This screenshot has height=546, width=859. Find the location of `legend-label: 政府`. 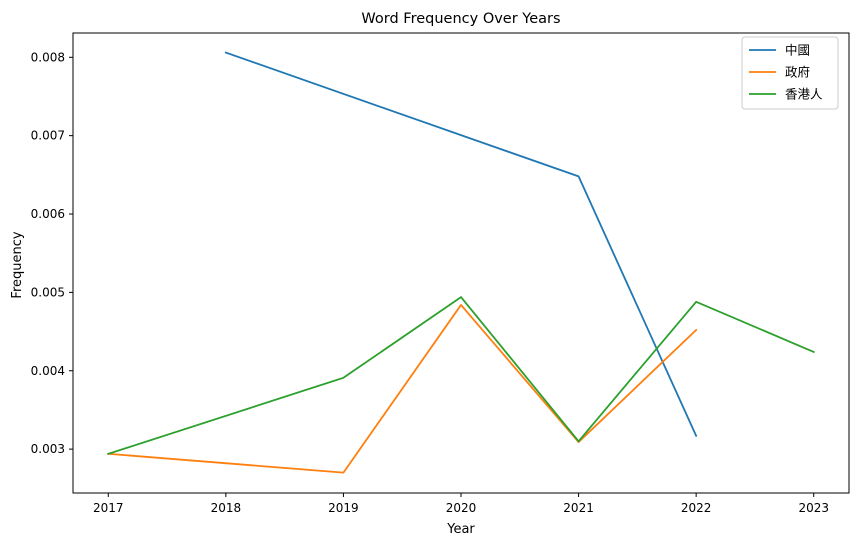

legend-label: 政府 is located at coordinates (797, 72).